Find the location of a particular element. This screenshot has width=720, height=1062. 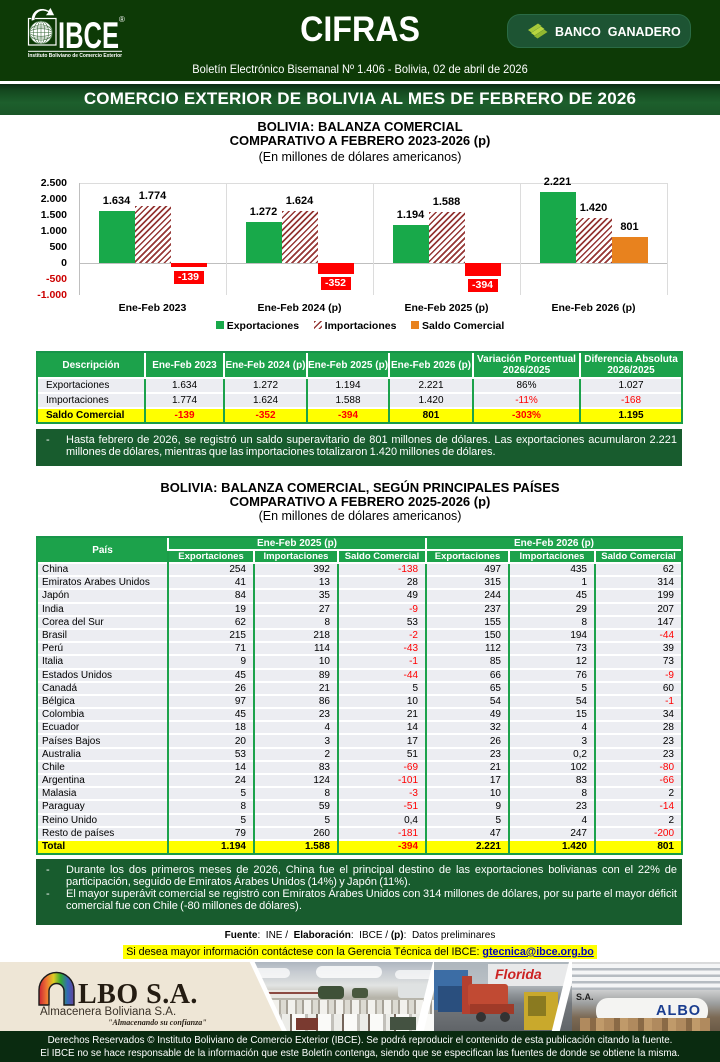

svg-text: IBCE is located at coordinates (88, 35).